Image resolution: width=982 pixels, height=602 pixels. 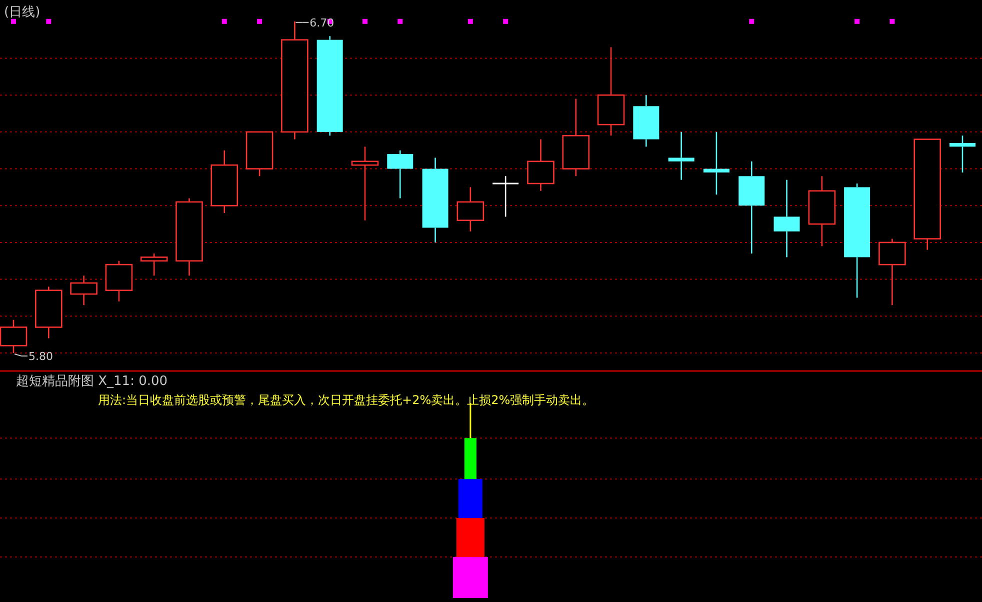 What do you see at coordinates (22, 12) in the screenshot?
I see `chart-title: (日线)` at bounding box center [22, 12].